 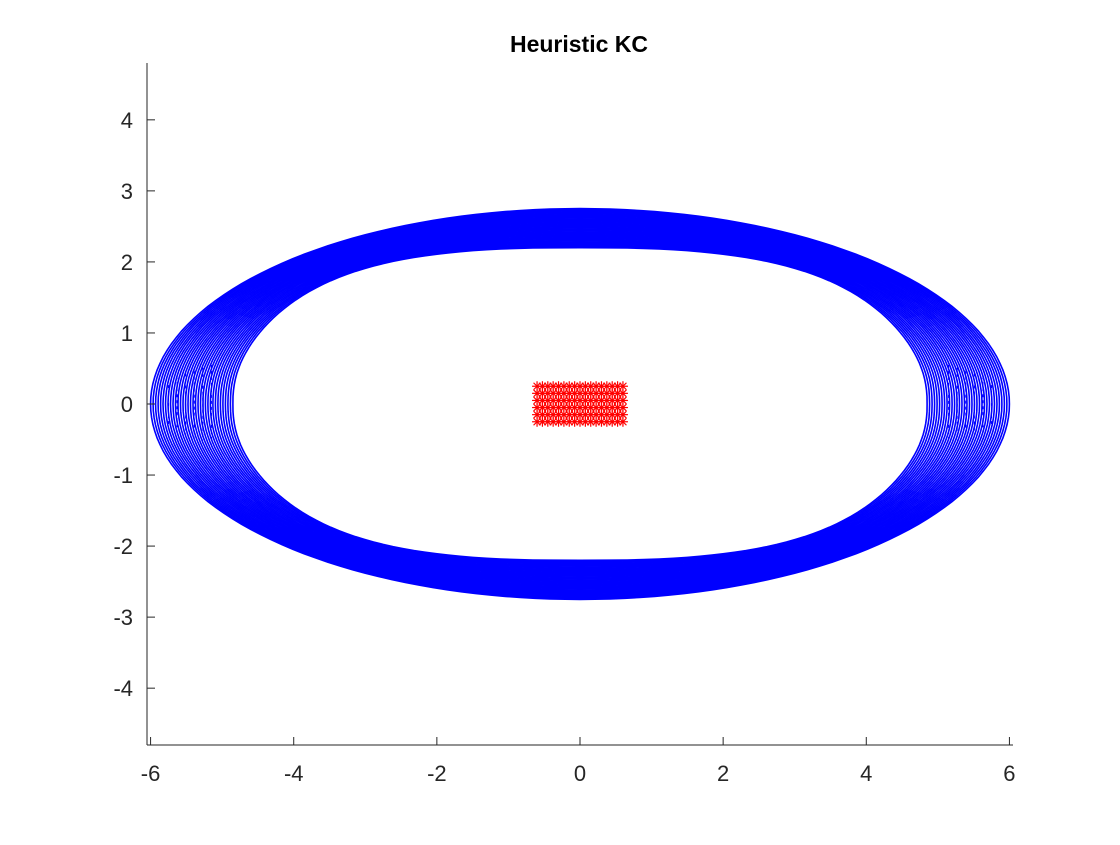 What do you see at coordinates (123, 617) in the screenshot?
I see `y-tick-label: -3` at bounding box center [123, 617].